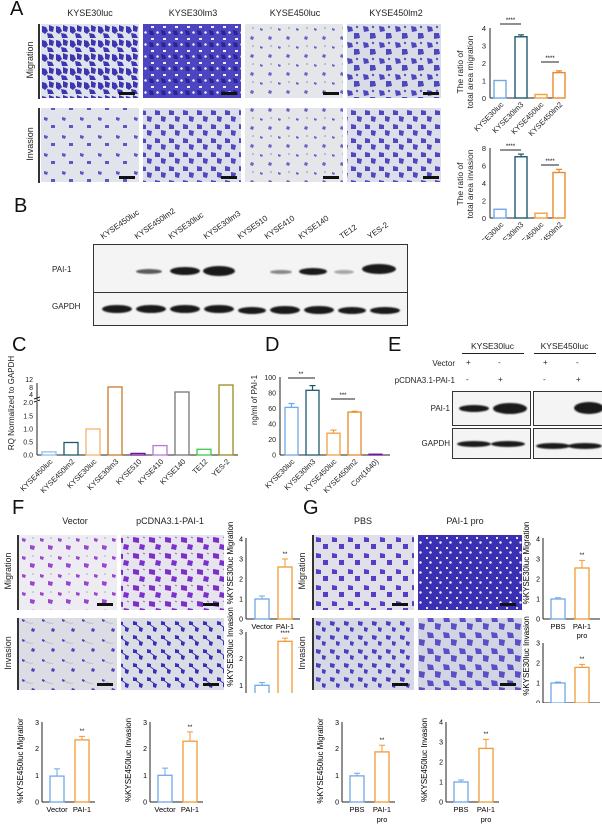  What do you see at coordinates (11, 403) in the screenshot?
I see `svg-text: RQ Normalized to GAPDH` at bounding box center [11, 403].